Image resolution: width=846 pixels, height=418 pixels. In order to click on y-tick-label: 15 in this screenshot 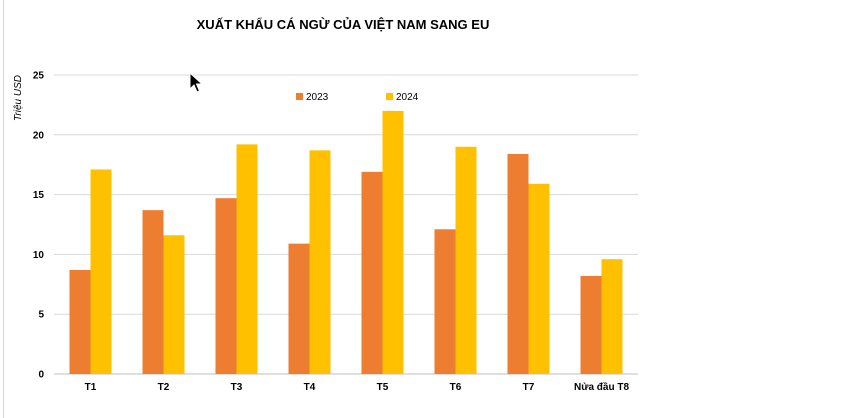, I will do `click(39, 195)`.